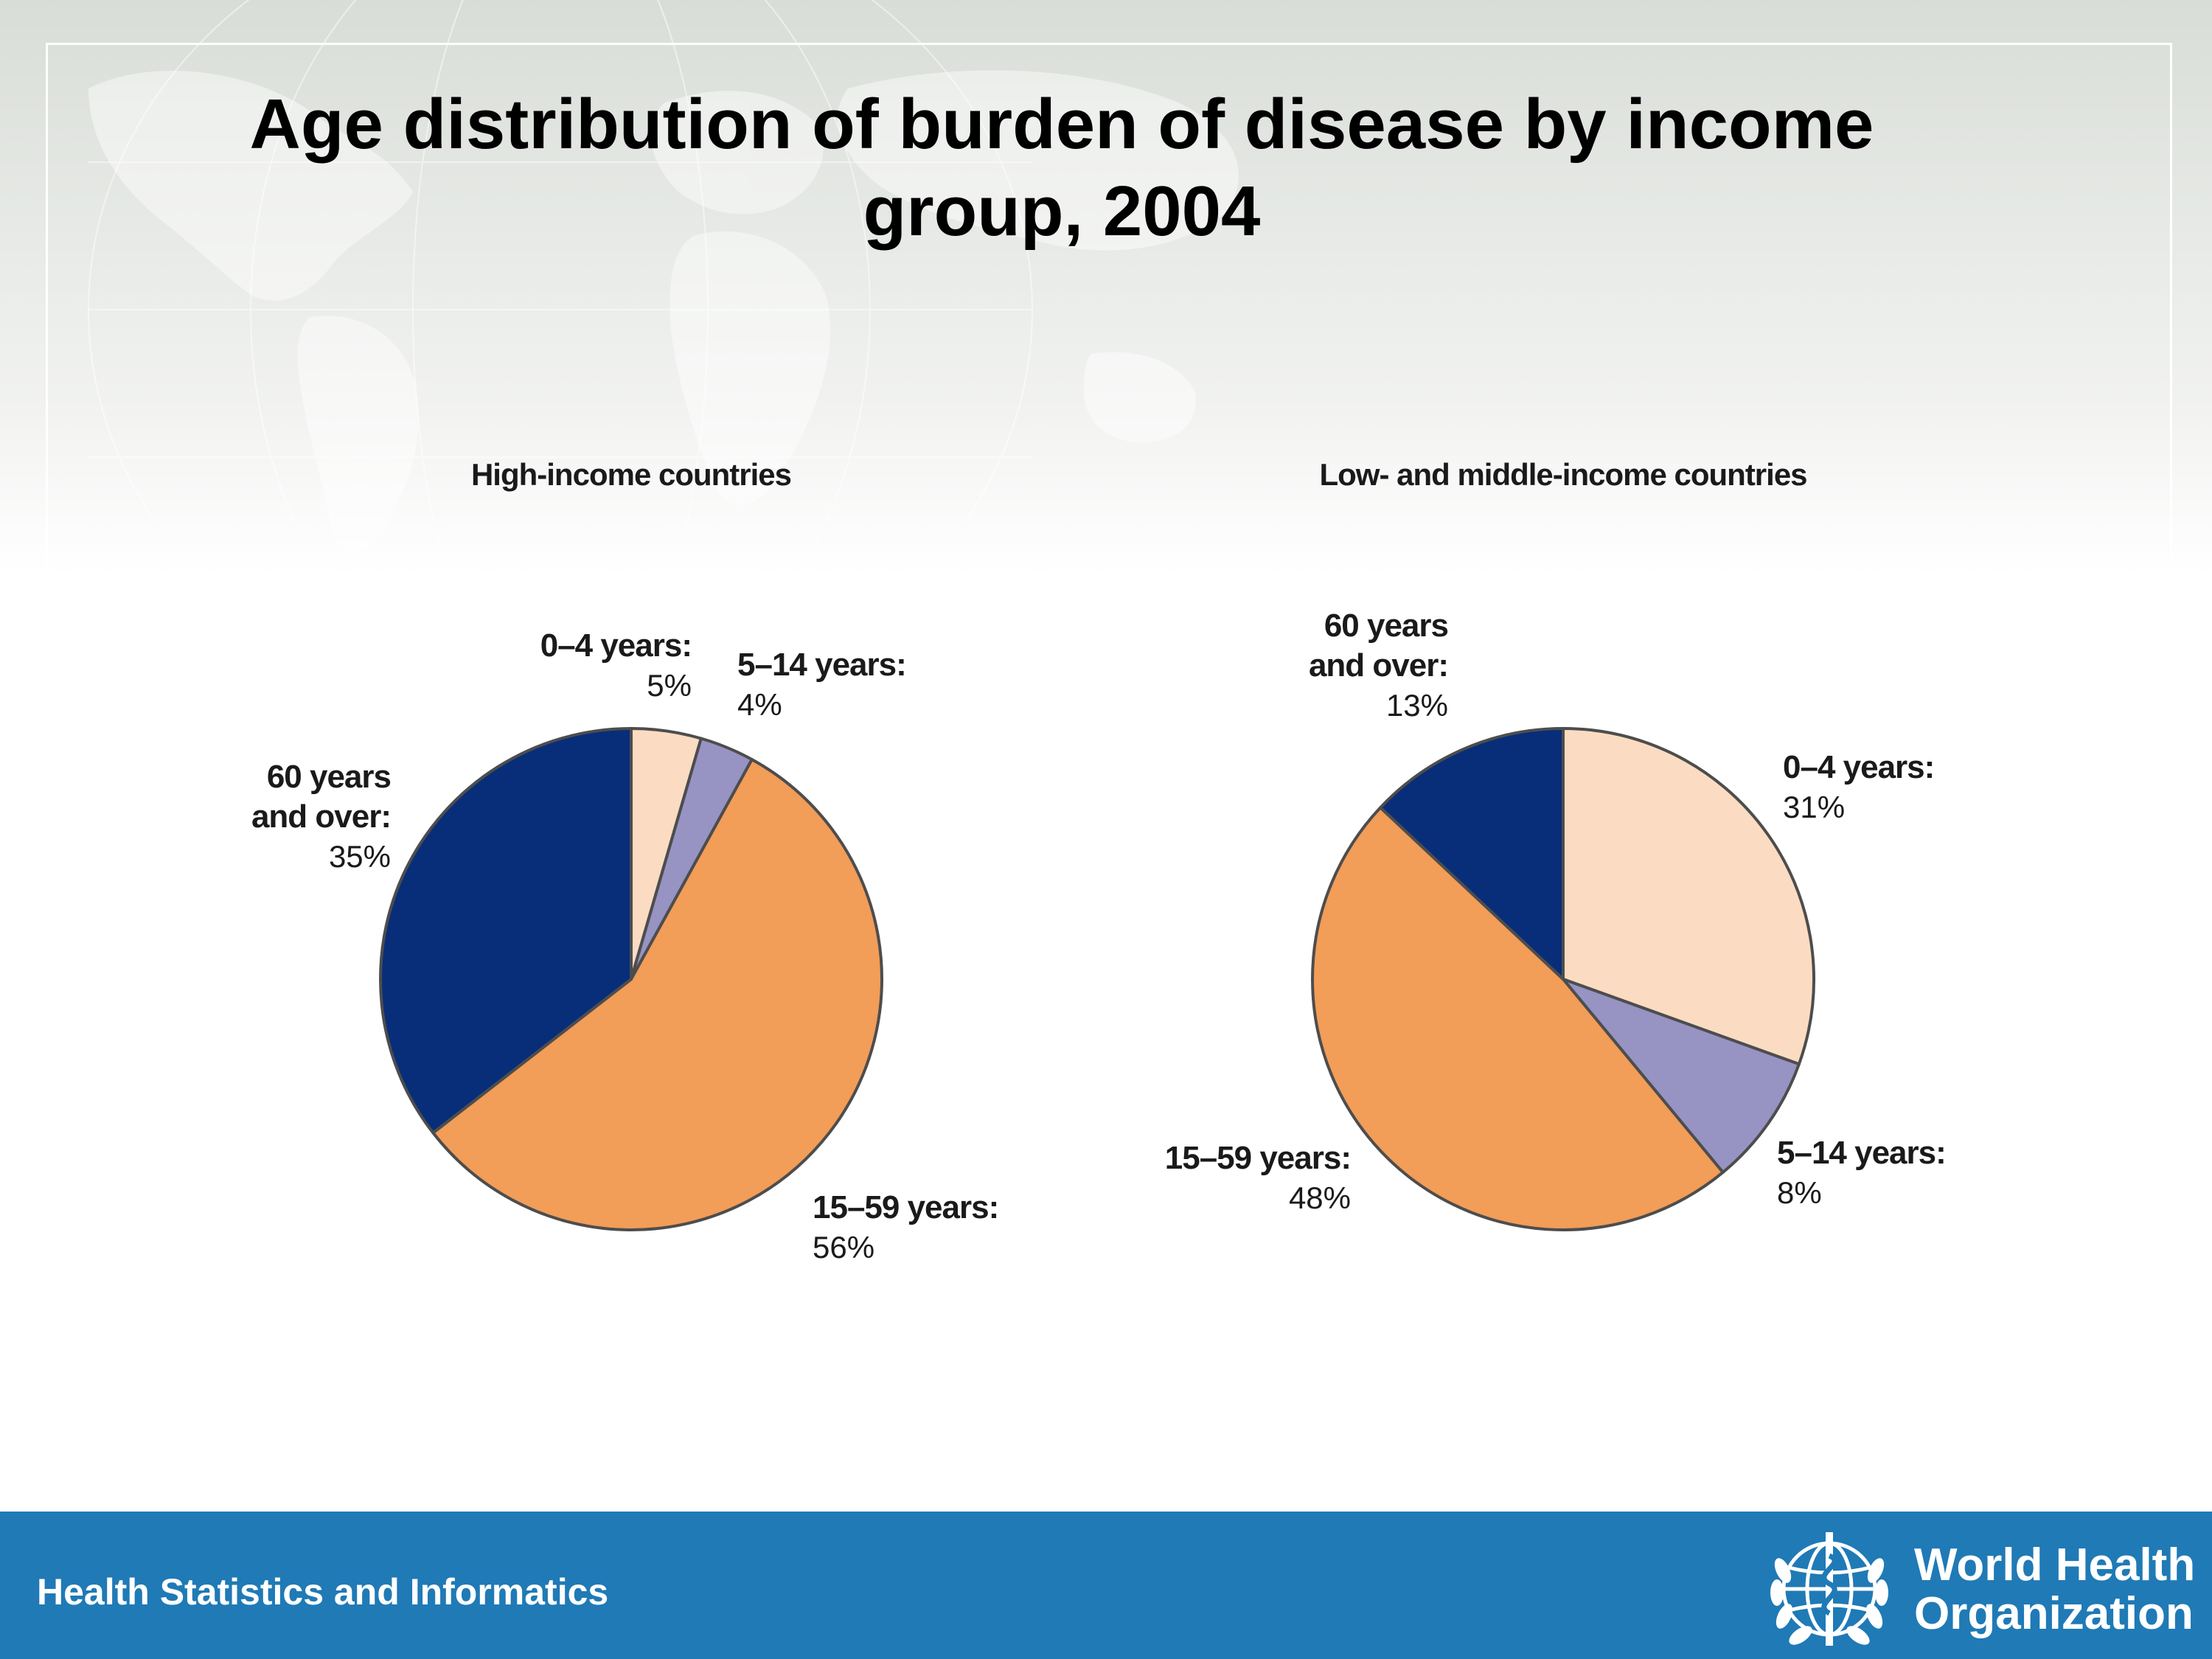 The width and height of the screenshot is (2212, 1659). What do you see at coordinates (1799, 1192) in the screenshot?
I see `slice-value-label: 8%` at bounding box center [1799, 1192].